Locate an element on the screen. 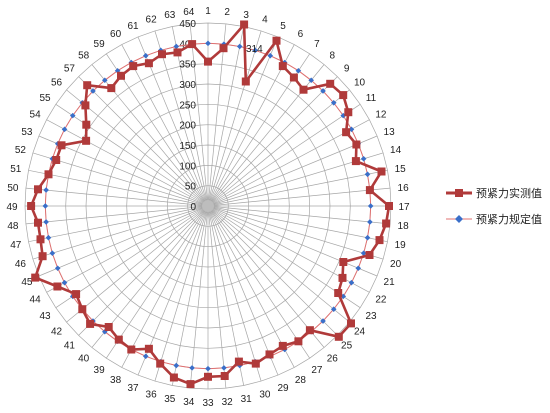 This screenshot has height=413, width=550. category-label-60: 60 is located at coordinates (116, 34).